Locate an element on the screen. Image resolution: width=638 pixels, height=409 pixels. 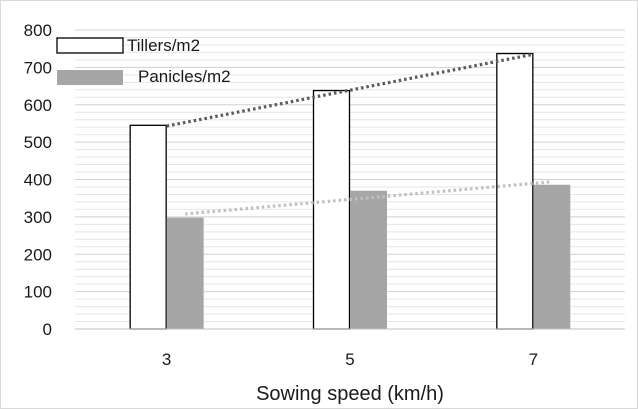
y-tick-label: 200 is located at coordinates (38, 254).